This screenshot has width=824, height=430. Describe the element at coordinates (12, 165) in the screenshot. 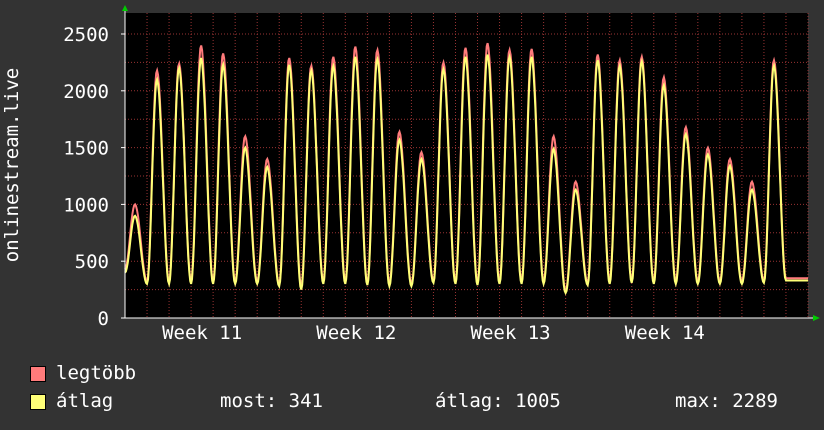

I see `y-axis-label: onlinestream.live` at that location.